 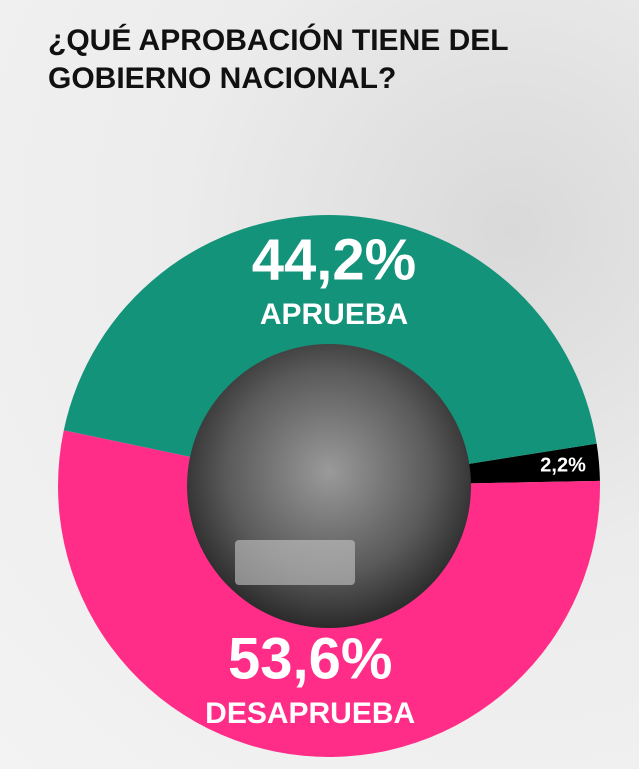 I want to click on category-label: APRUEBA, so click(x=334, y=314).